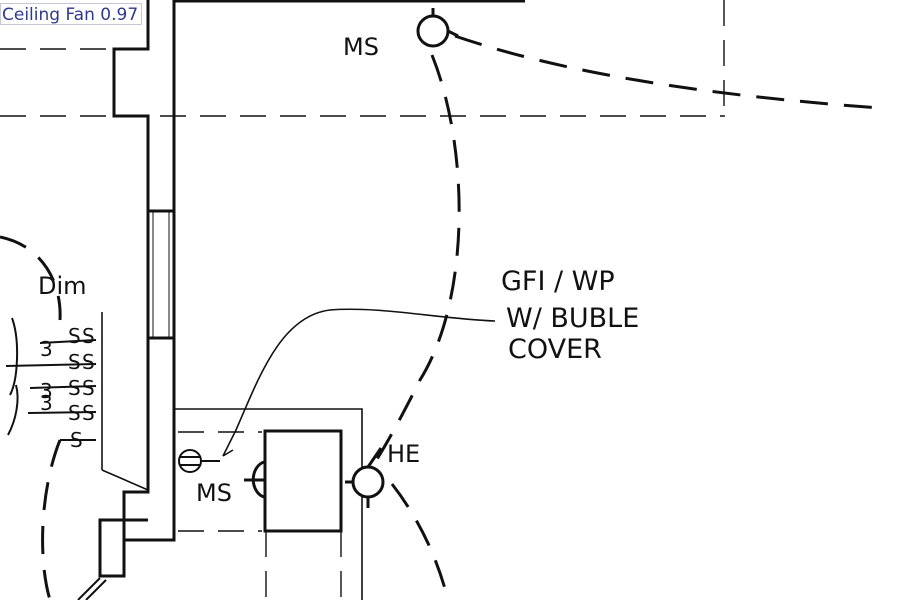 This screenshot has height=604, width=900. I want to click on switch-legs, so click(51, 379).